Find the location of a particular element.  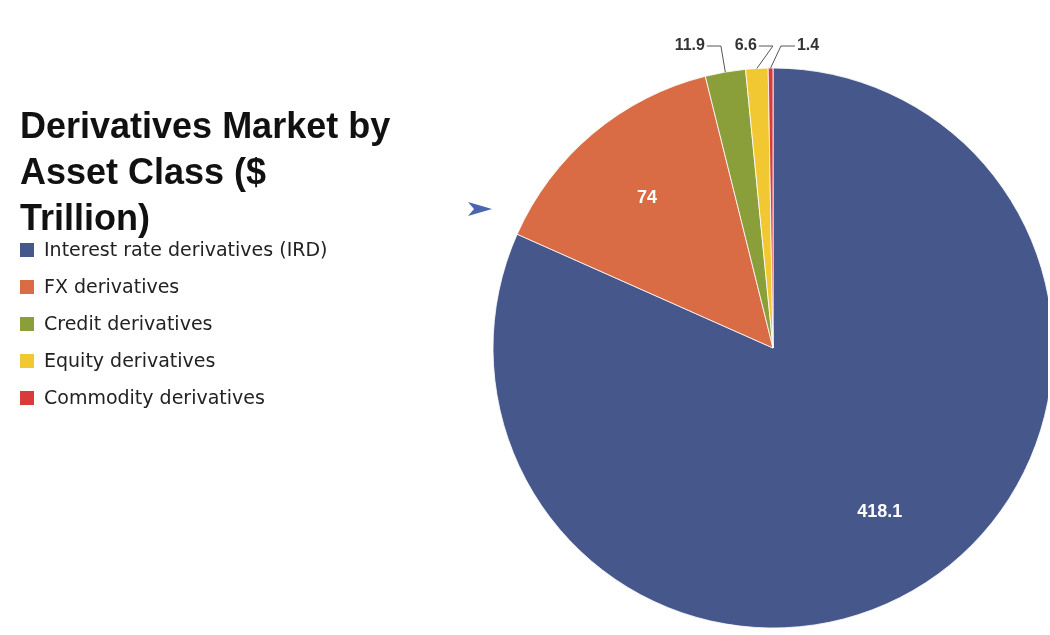

legend-label: Interest rate derivatives (IRD) is located at coordinates (186, 248).